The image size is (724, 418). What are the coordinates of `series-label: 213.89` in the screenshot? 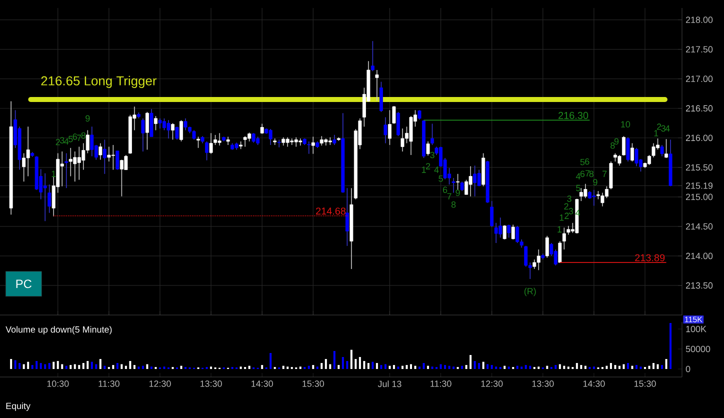 It's located at (650, 258).